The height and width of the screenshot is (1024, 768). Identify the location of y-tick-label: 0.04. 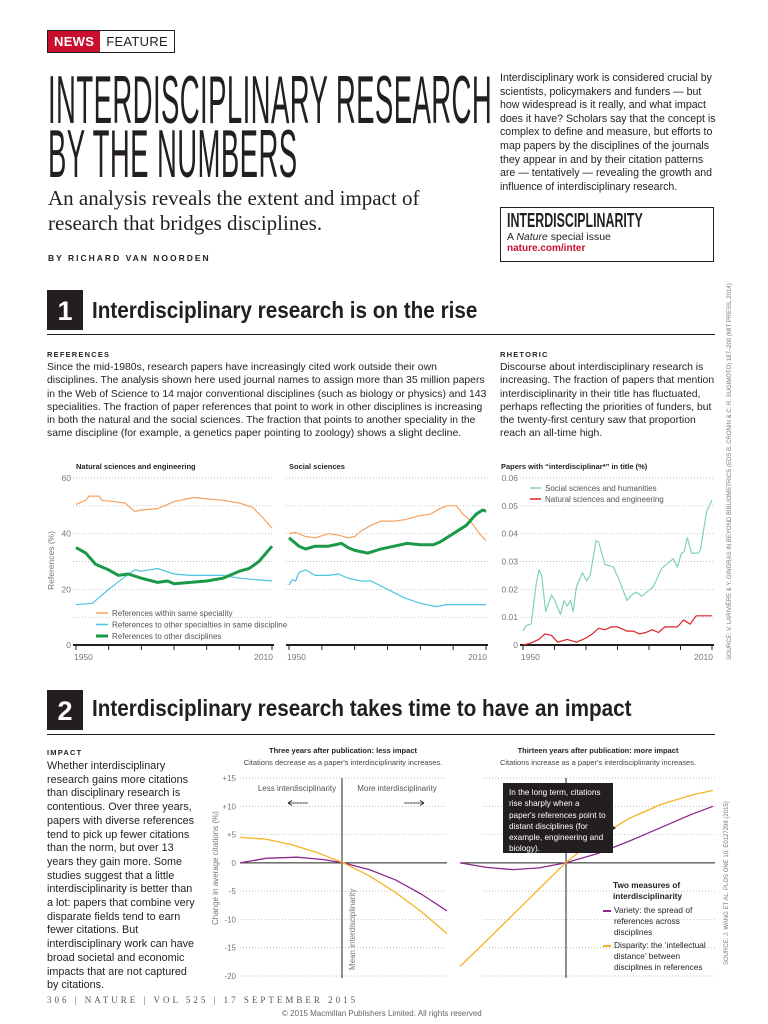
(509, 534).